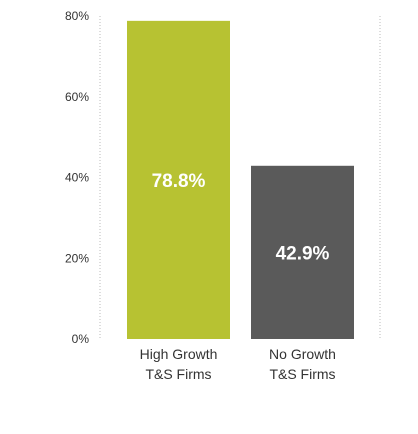 This screenshot has height=434, width=418. Describe the element at coordinates (179, 354) in the screenshot. I see `category-label: High Growth` at that location.